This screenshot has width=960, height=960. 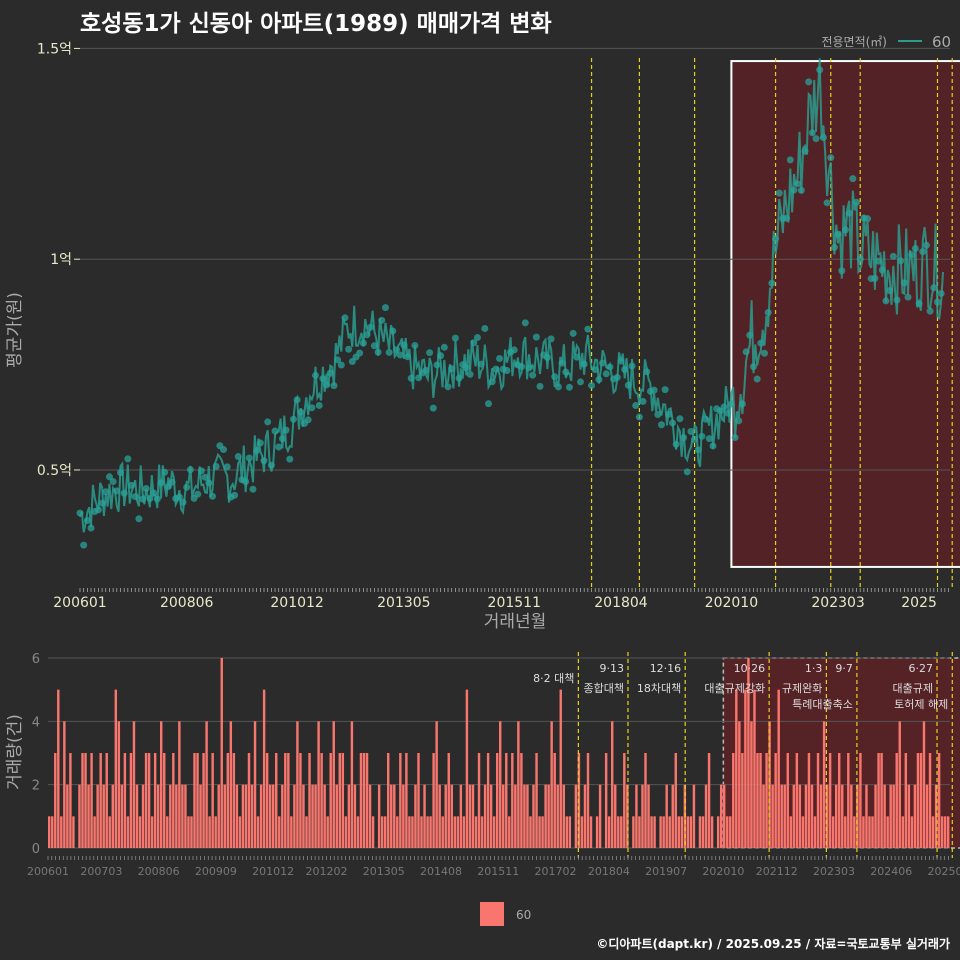 I want to click on policy-name-label: 대출규제, so click(x=913, y=688).